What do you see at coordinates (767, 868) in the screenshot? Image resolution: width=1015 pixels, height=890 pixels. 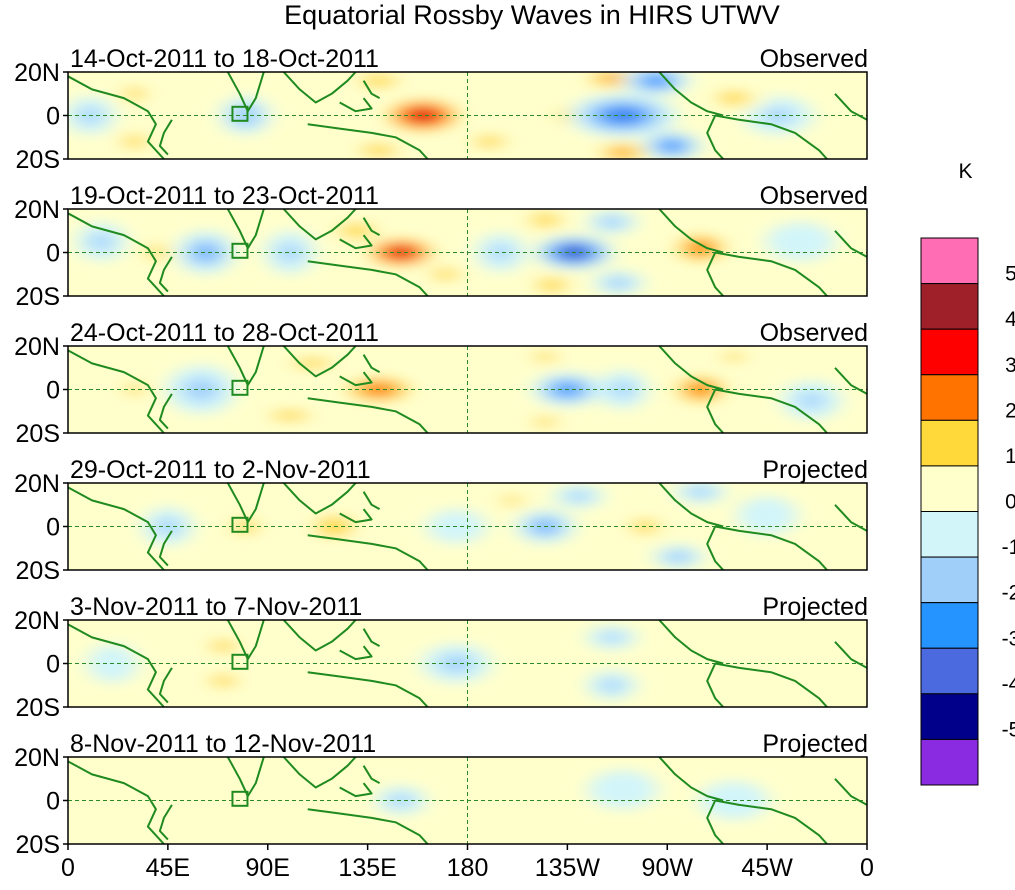 I see `x-tick-label: 45W` at bounding box center [767, 868].